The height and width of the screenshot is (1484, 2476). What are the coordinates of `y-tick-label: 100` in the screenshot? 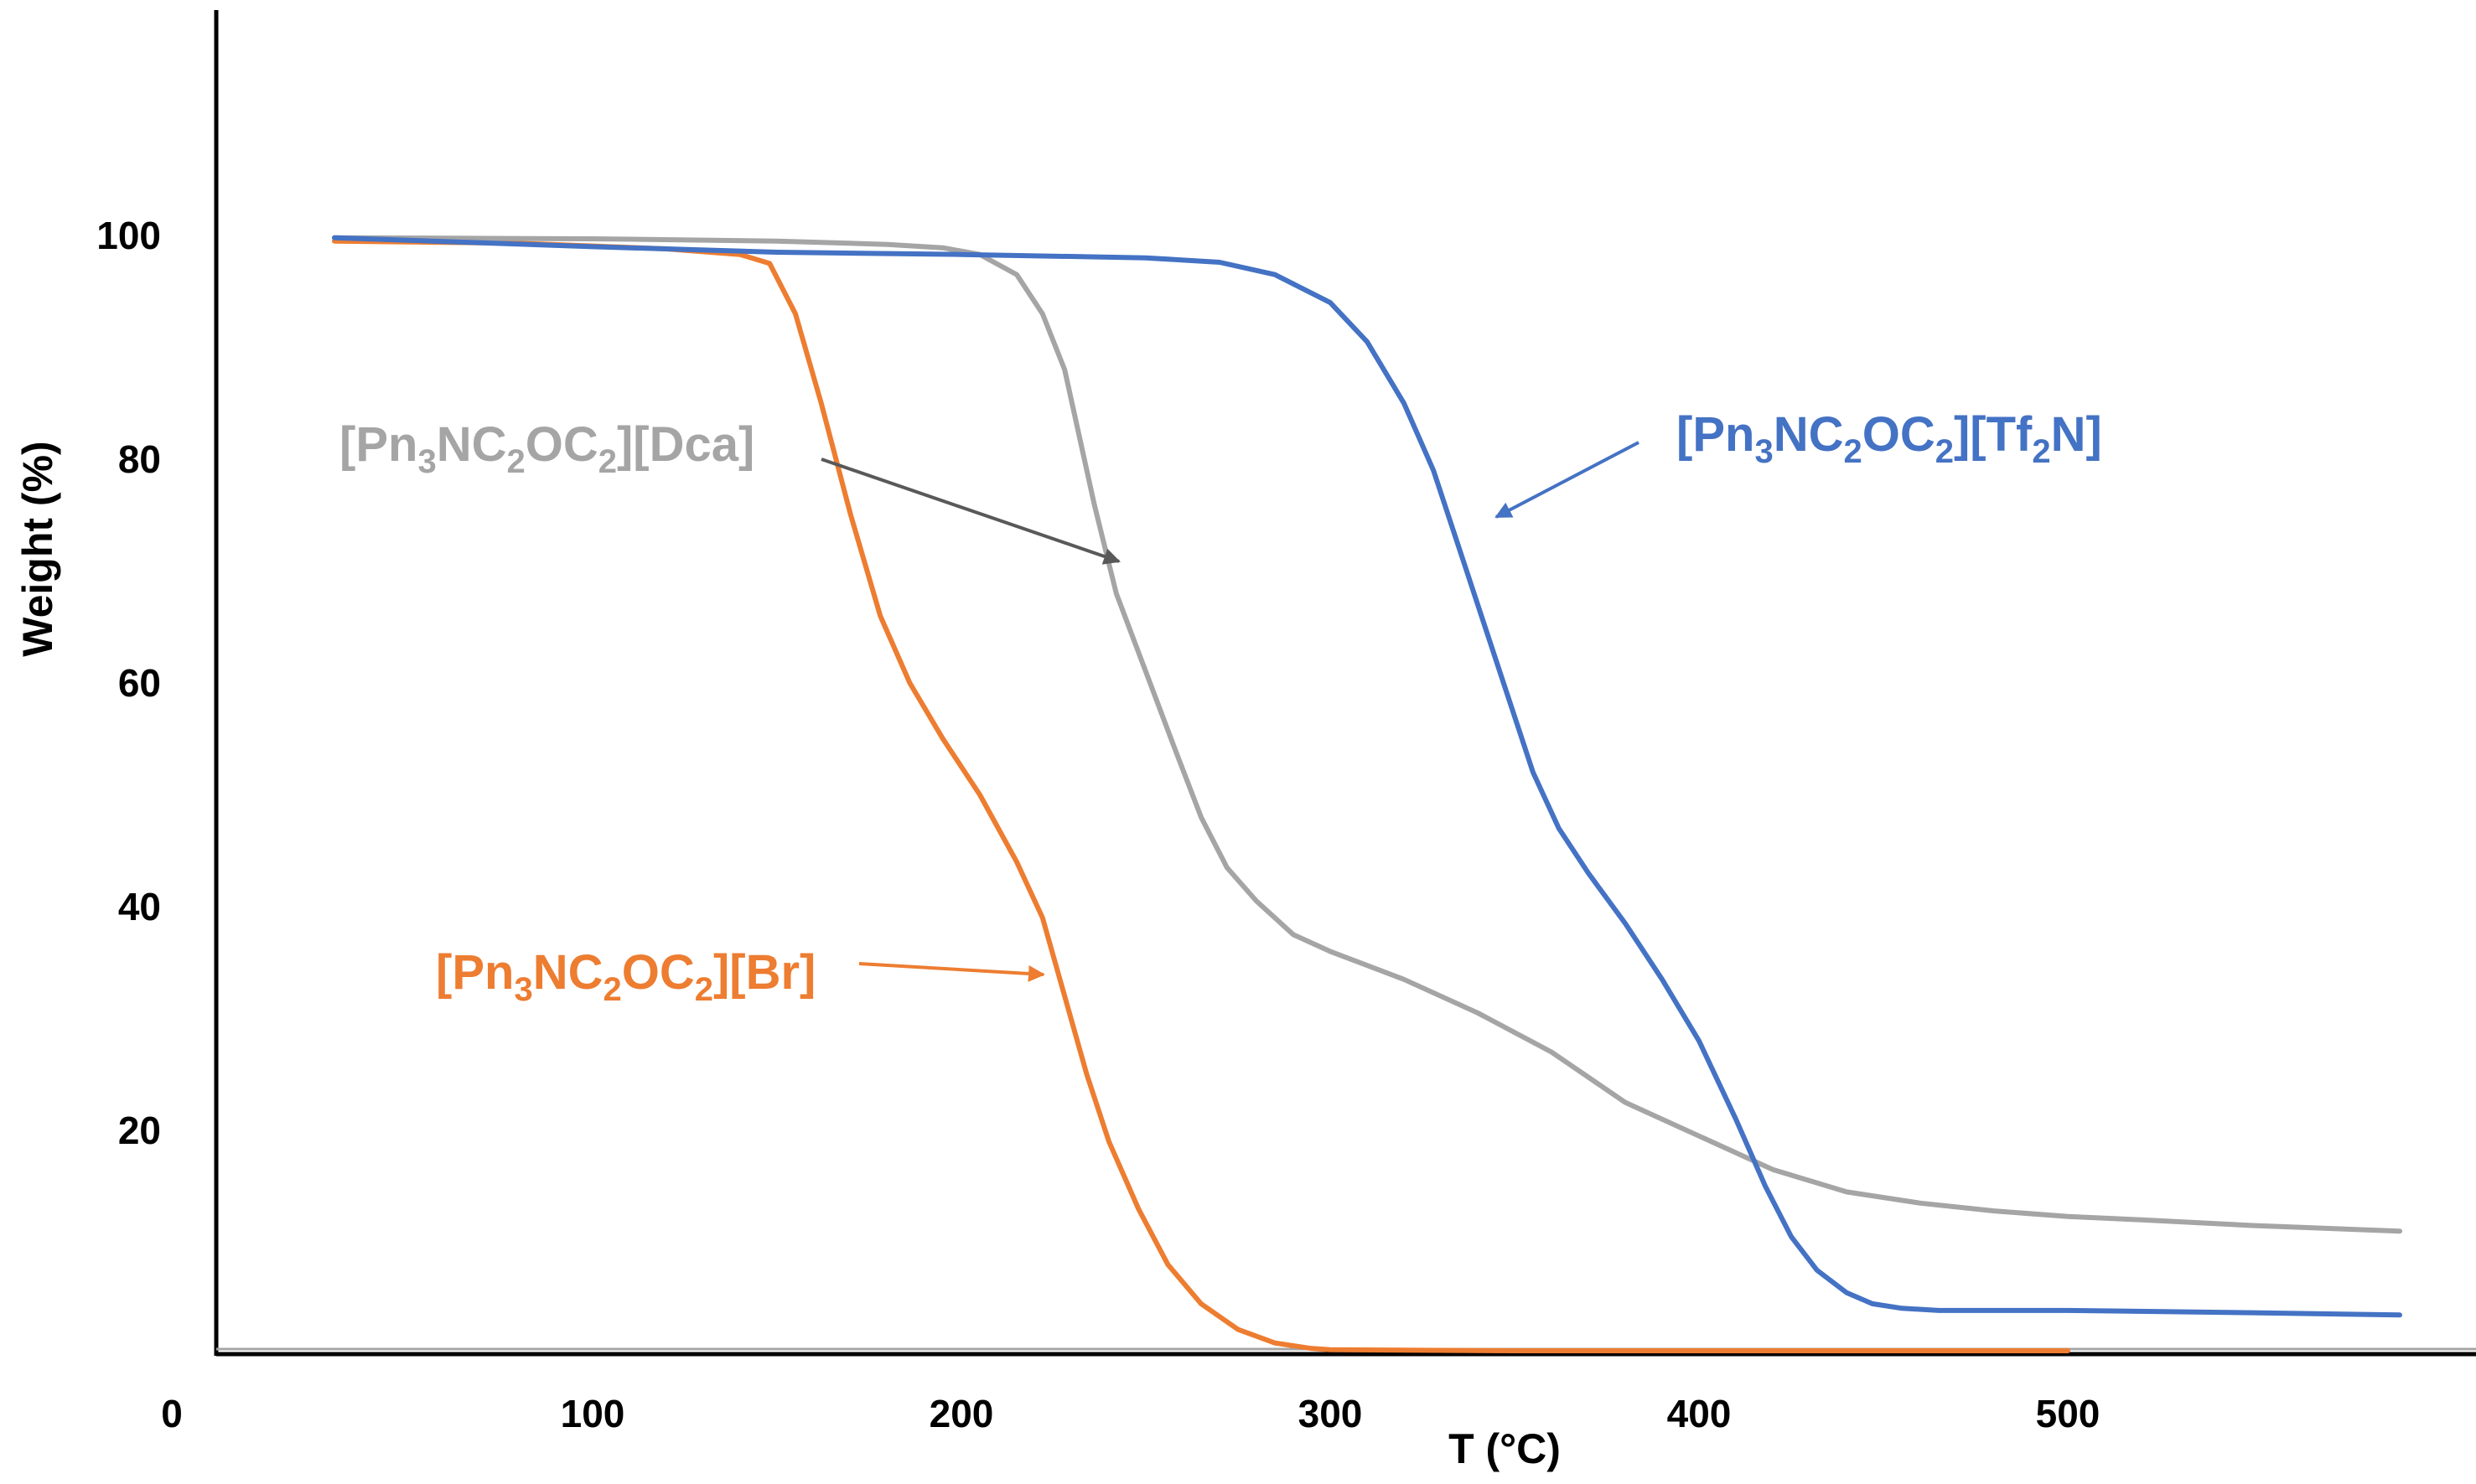 It's located at (128, 236).